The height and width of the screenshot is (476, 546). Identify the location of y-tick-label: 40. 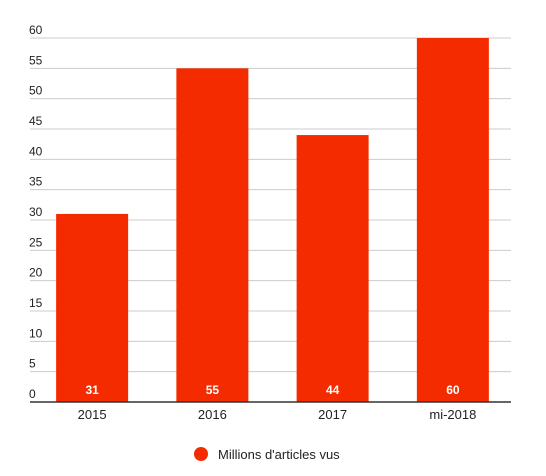
(36, 151).